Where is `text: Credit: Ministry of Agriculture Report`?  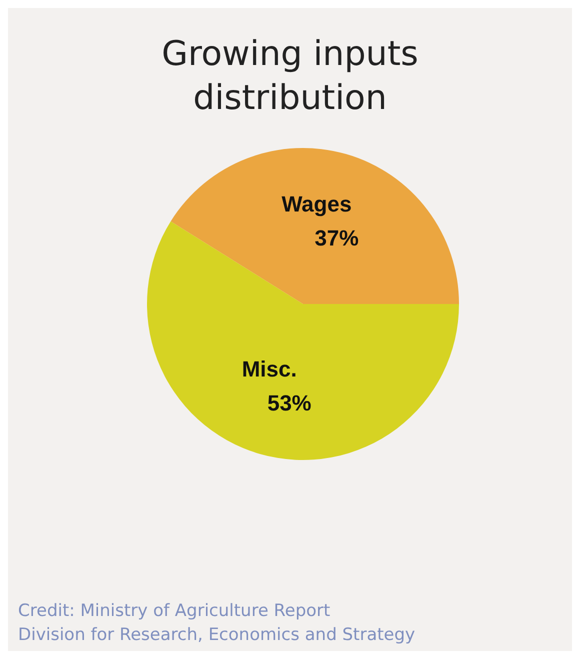
text: Credit: Ministry of Agriculture Report is located at coordinates (175, 611).